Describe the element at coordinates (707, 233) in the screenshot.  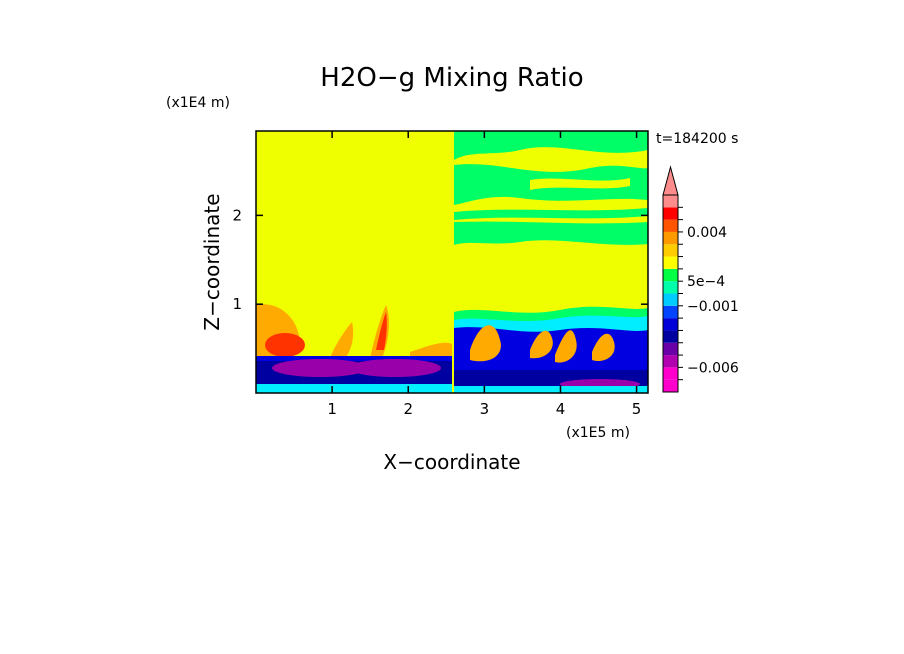
I see `colorbar-label: 0.004` at that location.